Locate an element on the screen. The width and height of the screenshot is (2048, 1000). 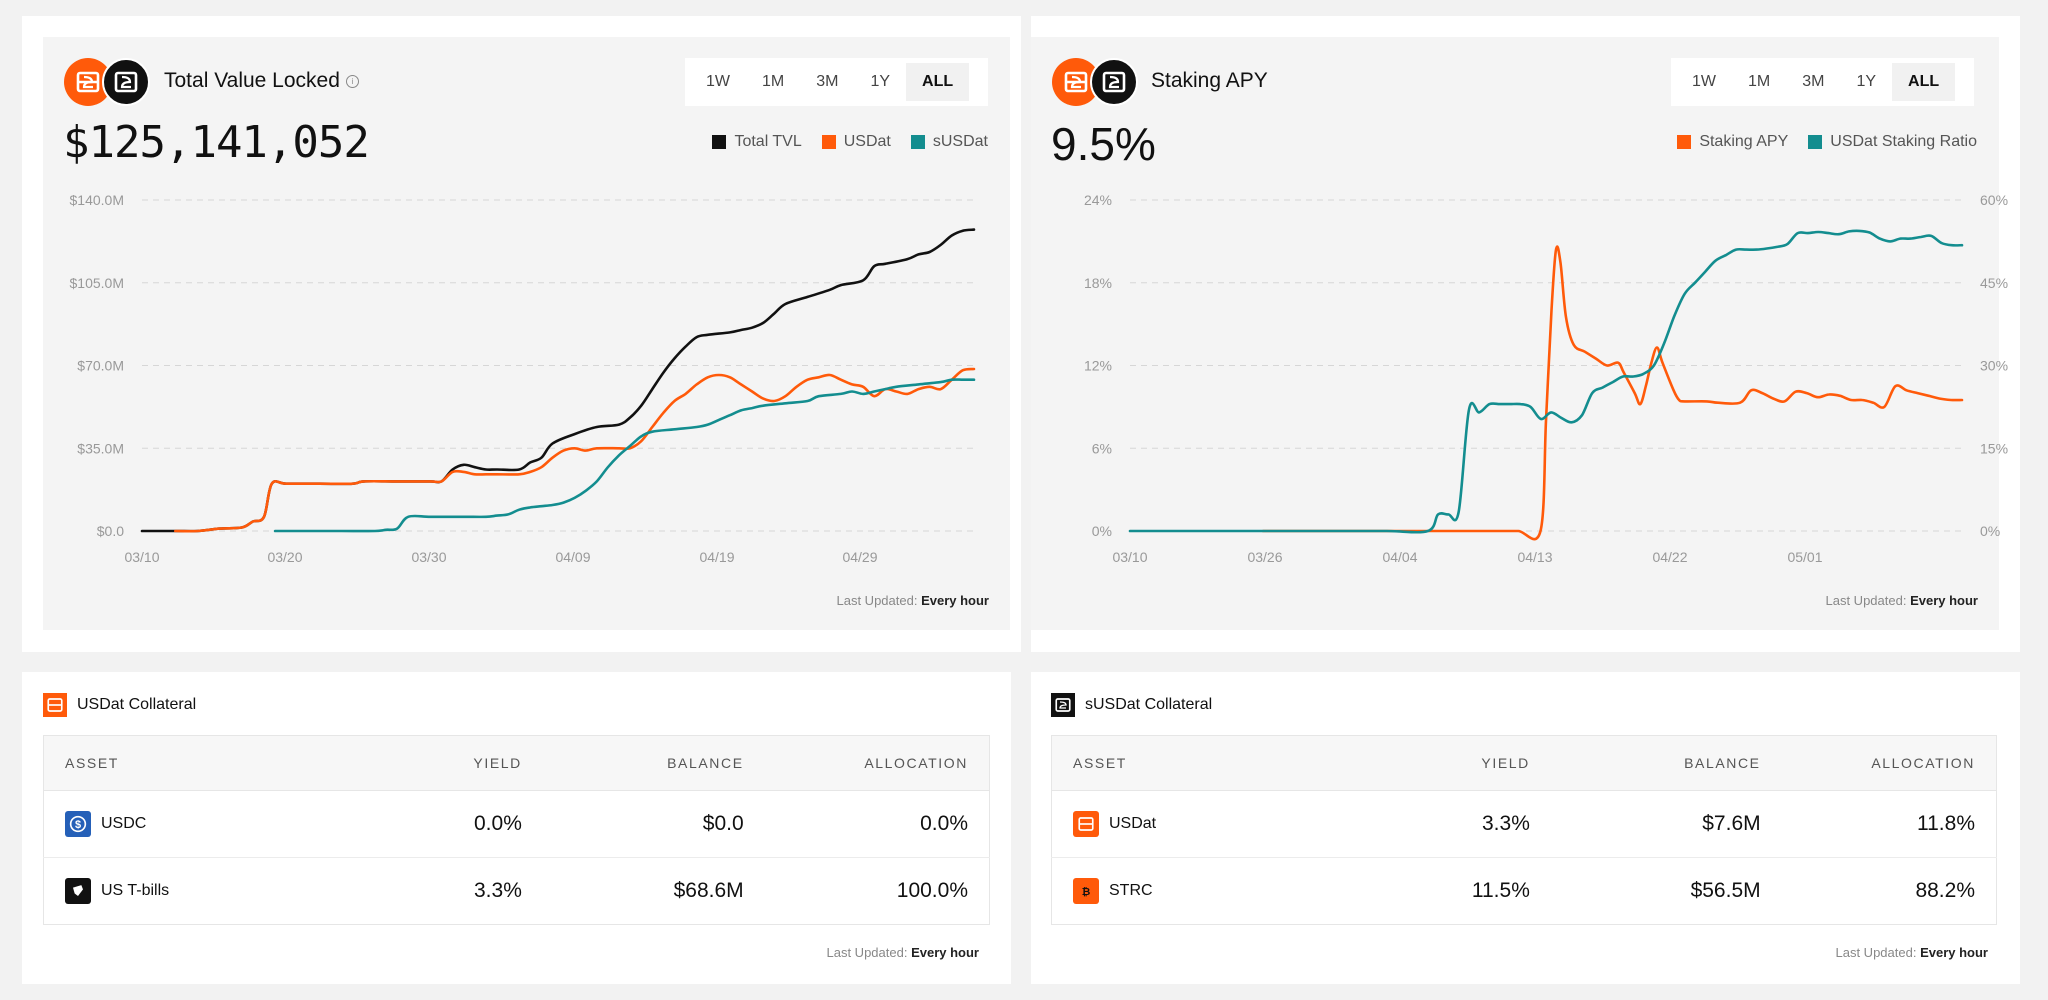
apy-last-updated: Last Updated: Every hour is located at coordinates (1902, 600).